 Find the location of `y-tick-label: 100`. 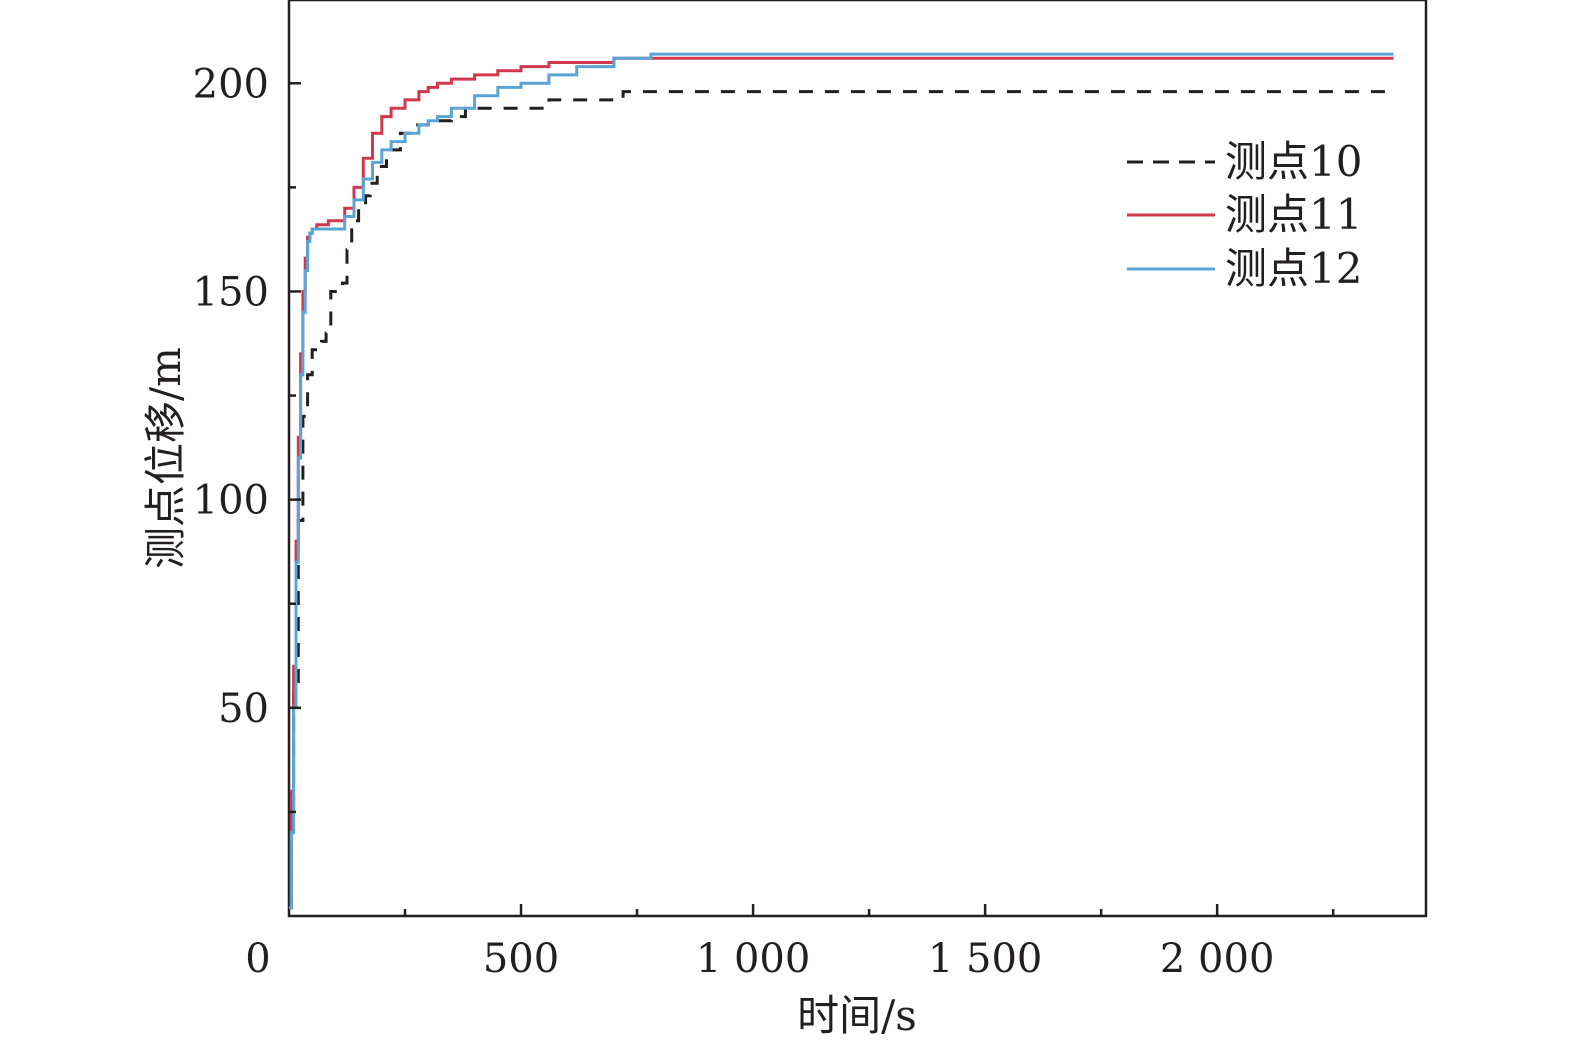

y-tick-label: 100 is located at coordinates (231, 501).